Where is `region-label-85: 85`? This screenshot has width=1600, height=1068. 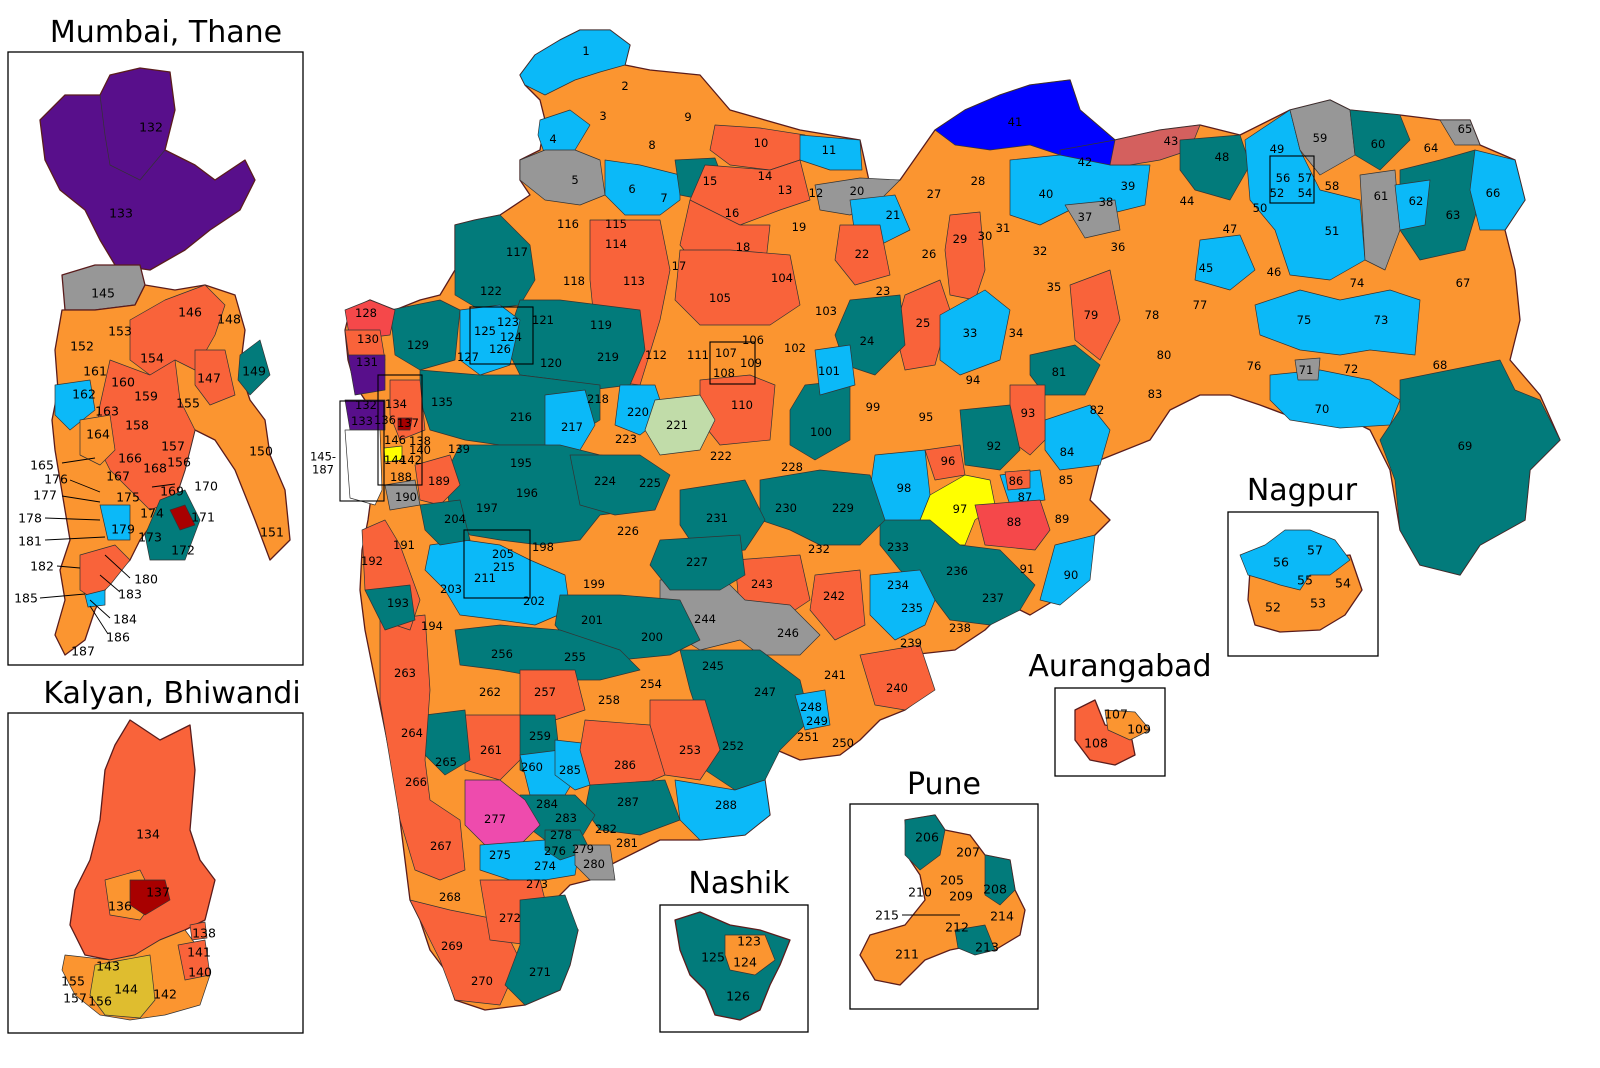 region-label-85: 85 is located at coordinates (1066, 480).